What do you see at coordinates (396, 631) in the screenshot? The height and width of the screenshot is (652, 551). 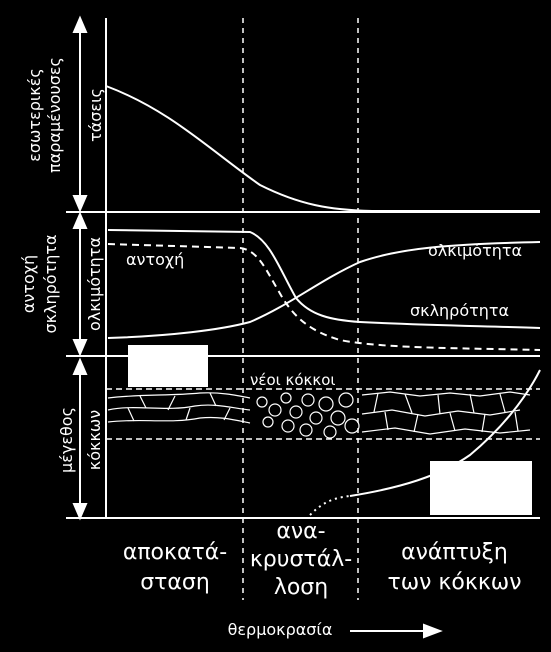 I see `temperature-arrow` at bounding box center [396, 631].